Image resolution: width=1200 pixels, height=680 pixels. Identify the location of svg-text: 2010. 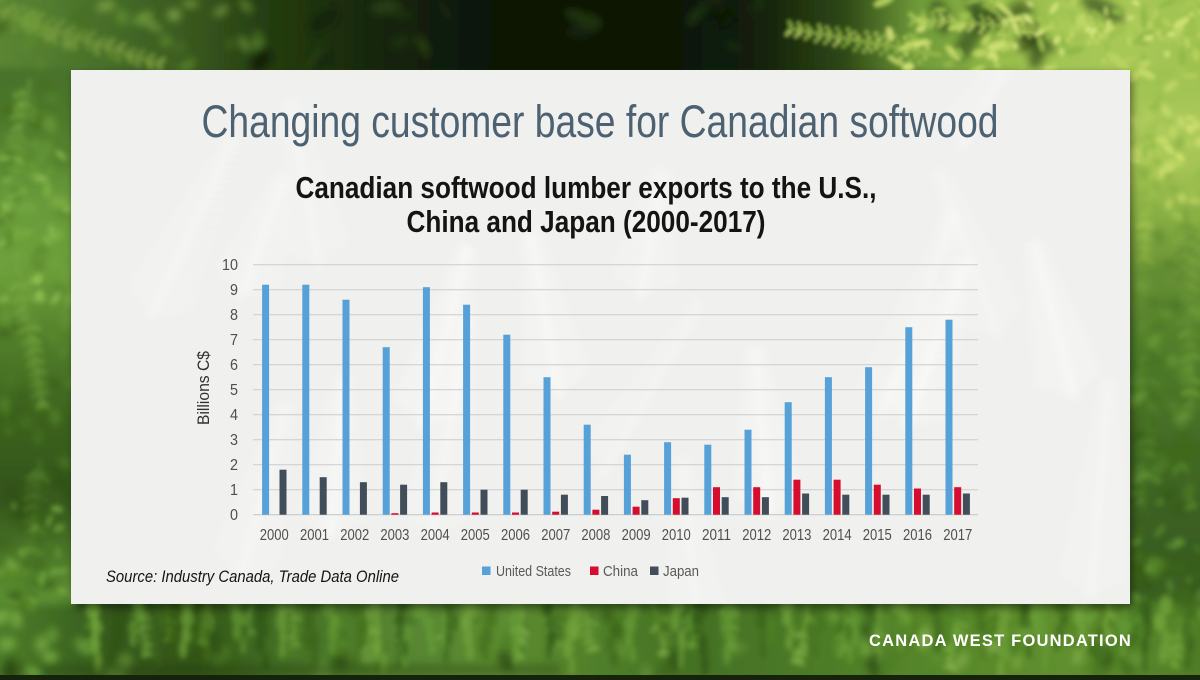
(676, 535).